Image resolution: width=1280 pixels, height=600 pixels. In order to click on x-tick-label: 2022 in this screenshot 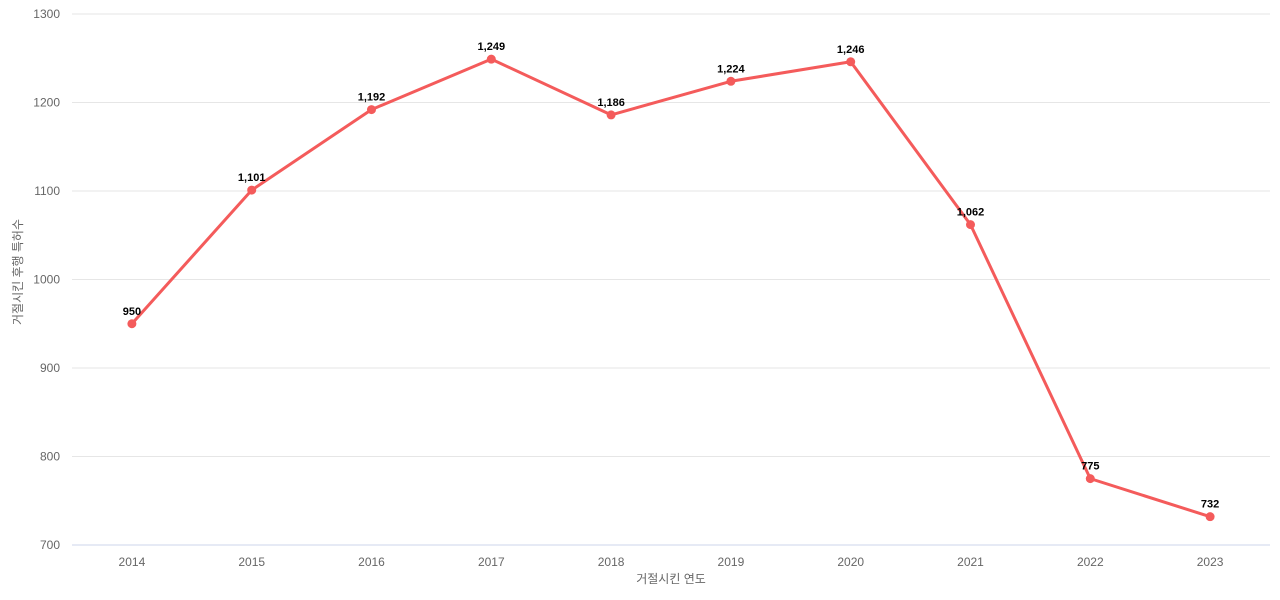, I will do `click(1090, 562)`.